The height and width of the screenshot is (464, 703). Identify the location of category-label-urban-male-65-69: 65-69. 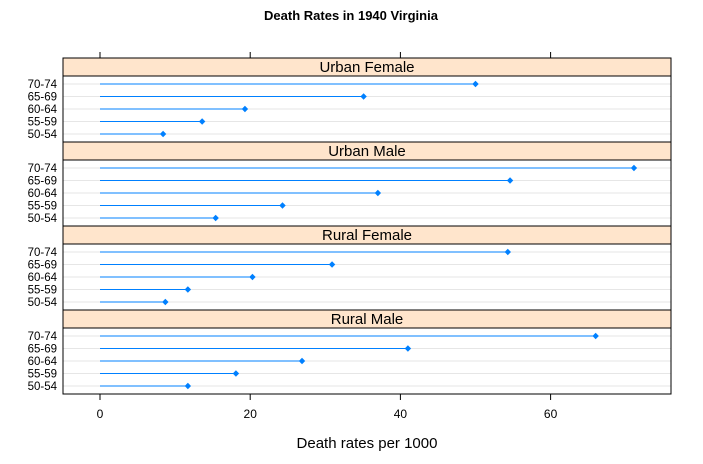
(42, 182).